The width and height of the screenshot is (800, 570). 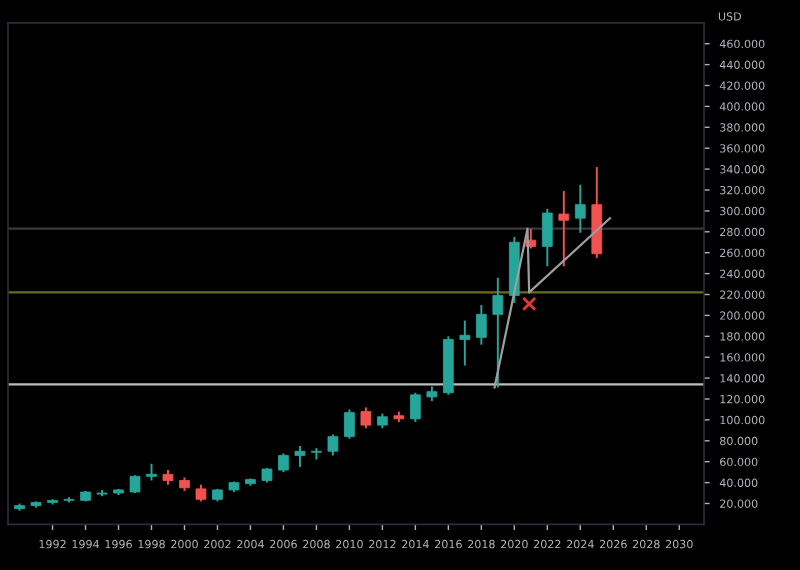 What do you see at coordinates (552, 303) in the screenshot?
I see `line-series` at bounding box center [552, 303].